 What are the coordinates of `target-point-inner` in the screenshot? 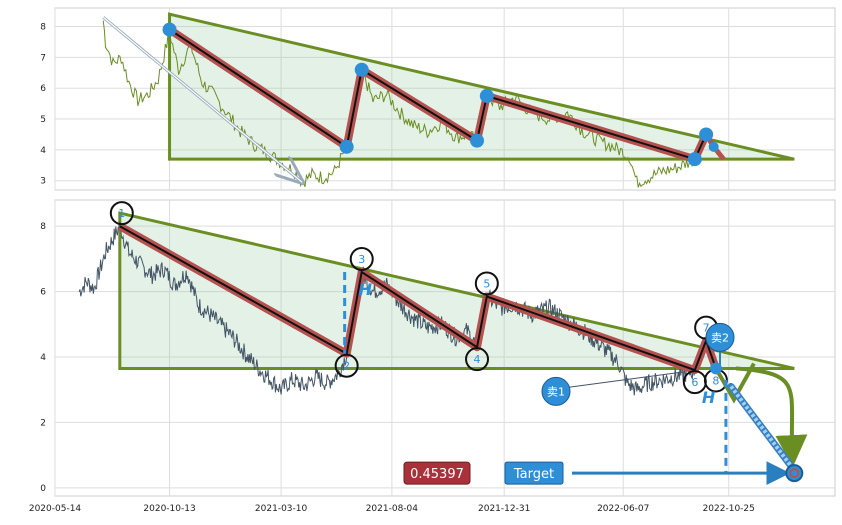 It's located at (794, 473).